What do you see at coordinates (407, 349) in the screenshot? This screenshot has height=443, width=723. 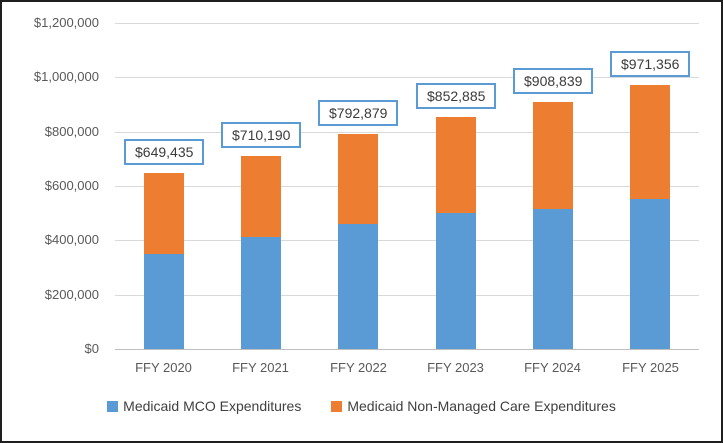 I see `x-axis-line` at bounding box center [407, 349].